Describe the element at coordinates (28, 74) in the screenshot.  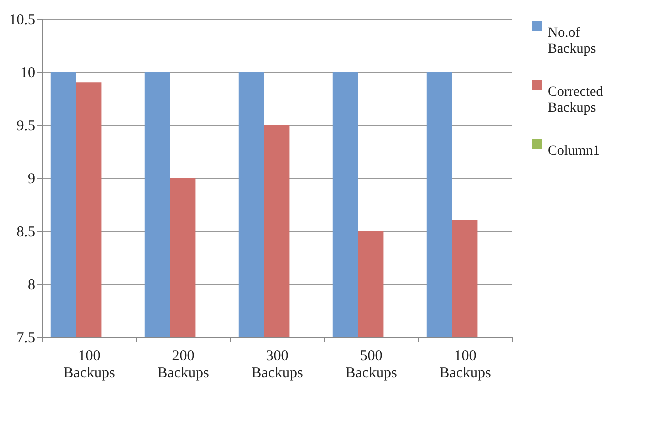
I see `y-tick-label: 10` at that location.